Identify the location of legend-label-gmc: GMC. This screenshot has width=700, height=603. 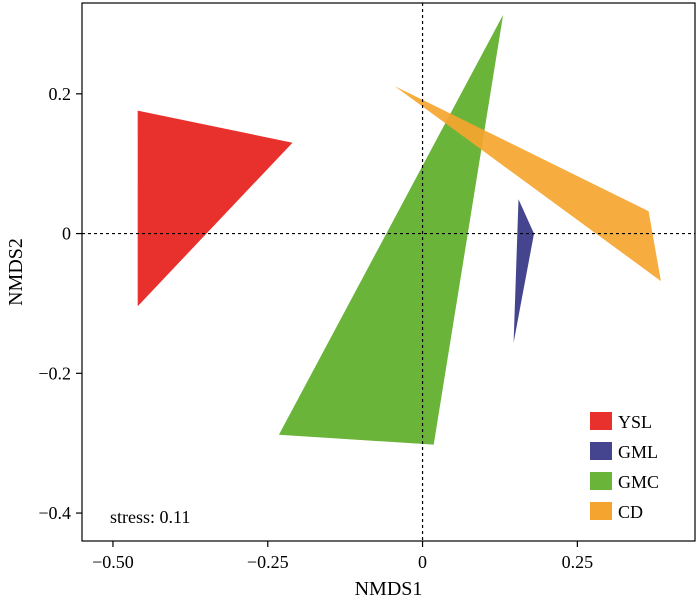
(638, 482).